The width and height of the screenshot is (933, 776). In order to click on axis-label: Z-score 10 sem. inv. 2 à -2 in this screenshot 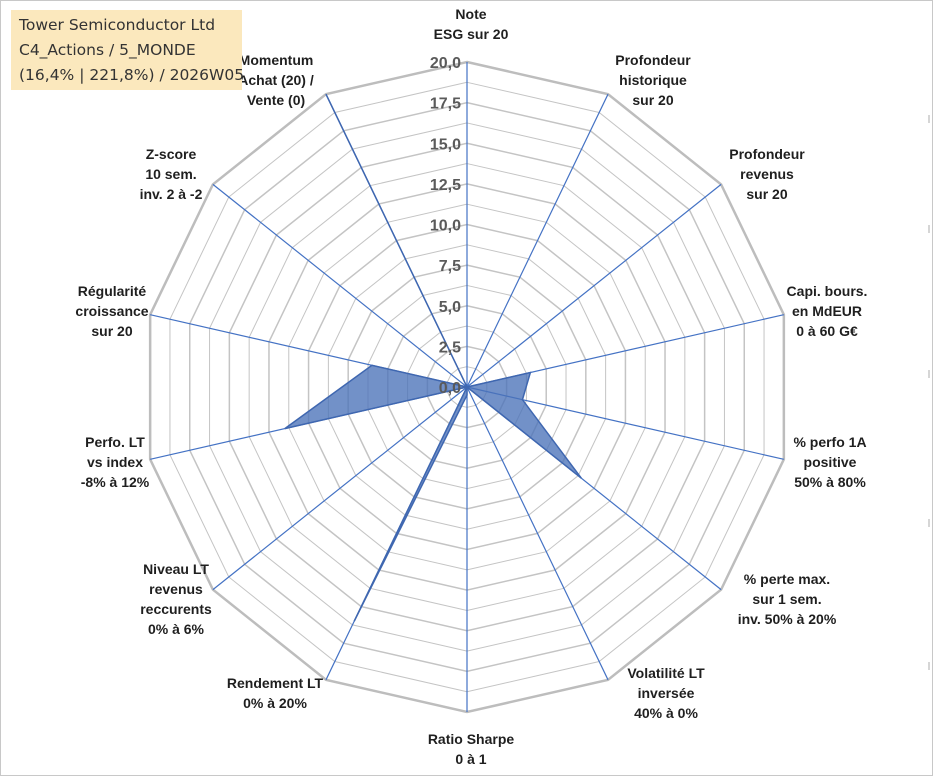, I will do `click(171, 174)`.